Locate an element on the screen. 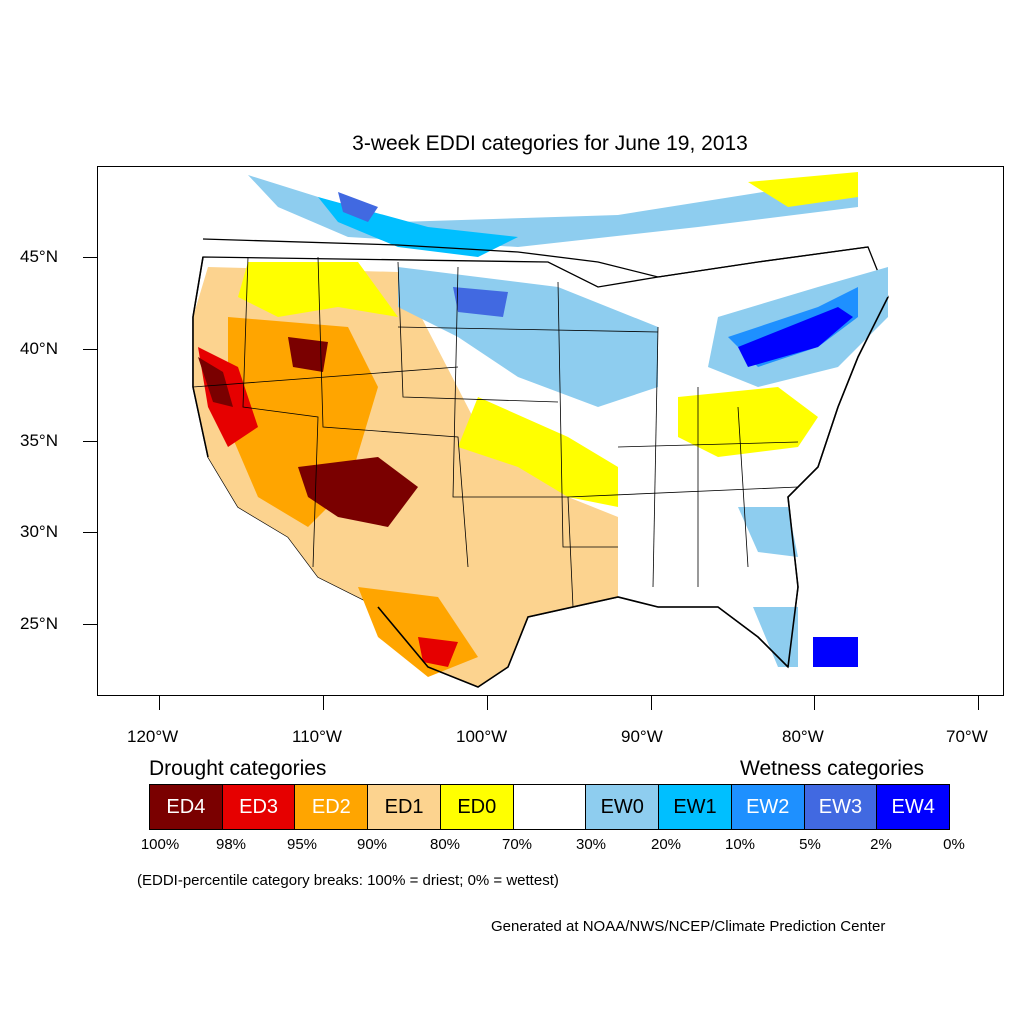  legend-ed3: ED3 is located at coordinates (259, 807).